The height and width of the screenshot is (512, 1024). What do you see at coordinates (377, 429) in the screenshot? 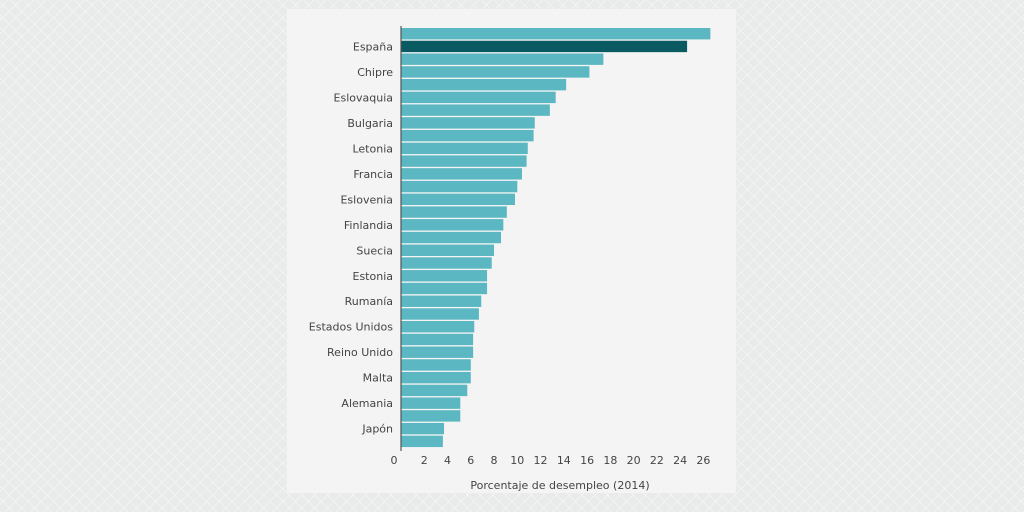
I see `category-label: Japón` at bounding box center [377, 429].